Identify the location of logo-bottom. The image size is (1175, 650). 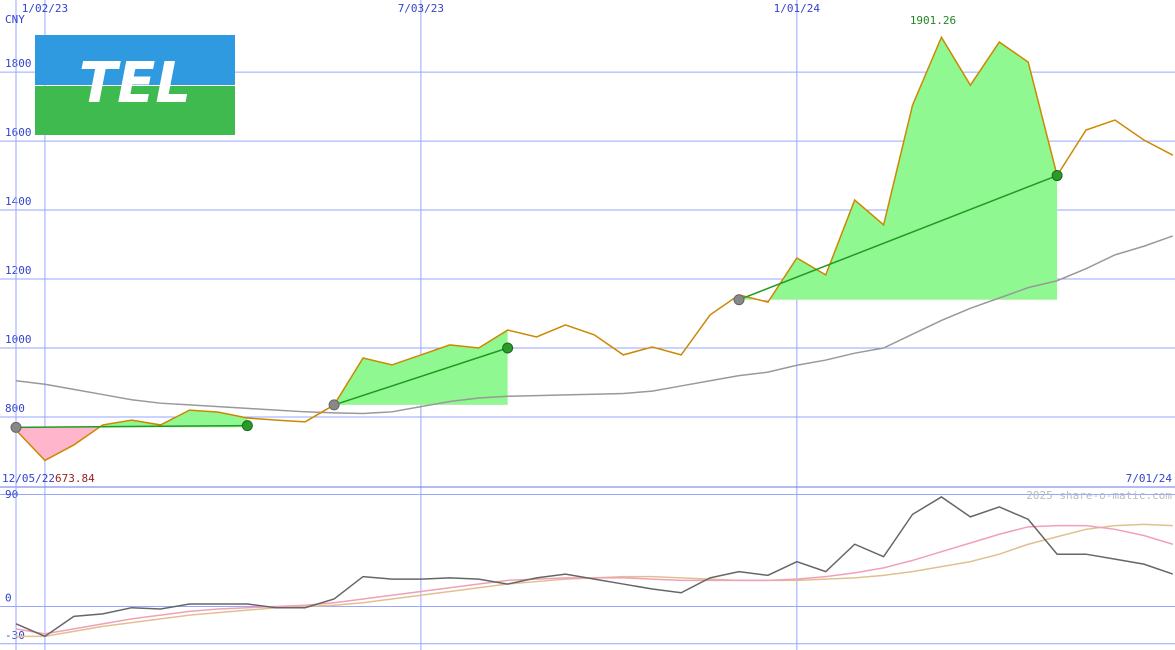
(135, 110).